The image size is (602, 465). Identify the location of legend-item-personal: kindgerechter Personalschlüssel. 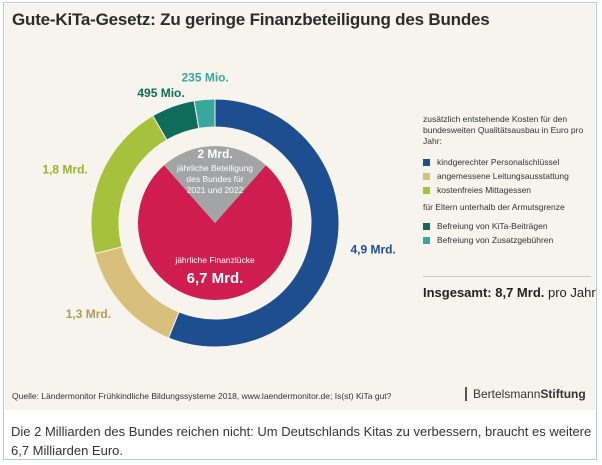
(509, 162).